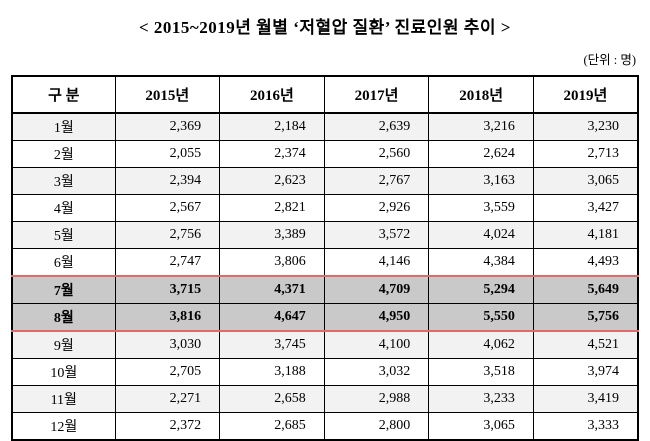  What do you see at coordinates (167, 399) in the screenshot?
I see `value-cell: 2,271` at bounding box center [167, 399].